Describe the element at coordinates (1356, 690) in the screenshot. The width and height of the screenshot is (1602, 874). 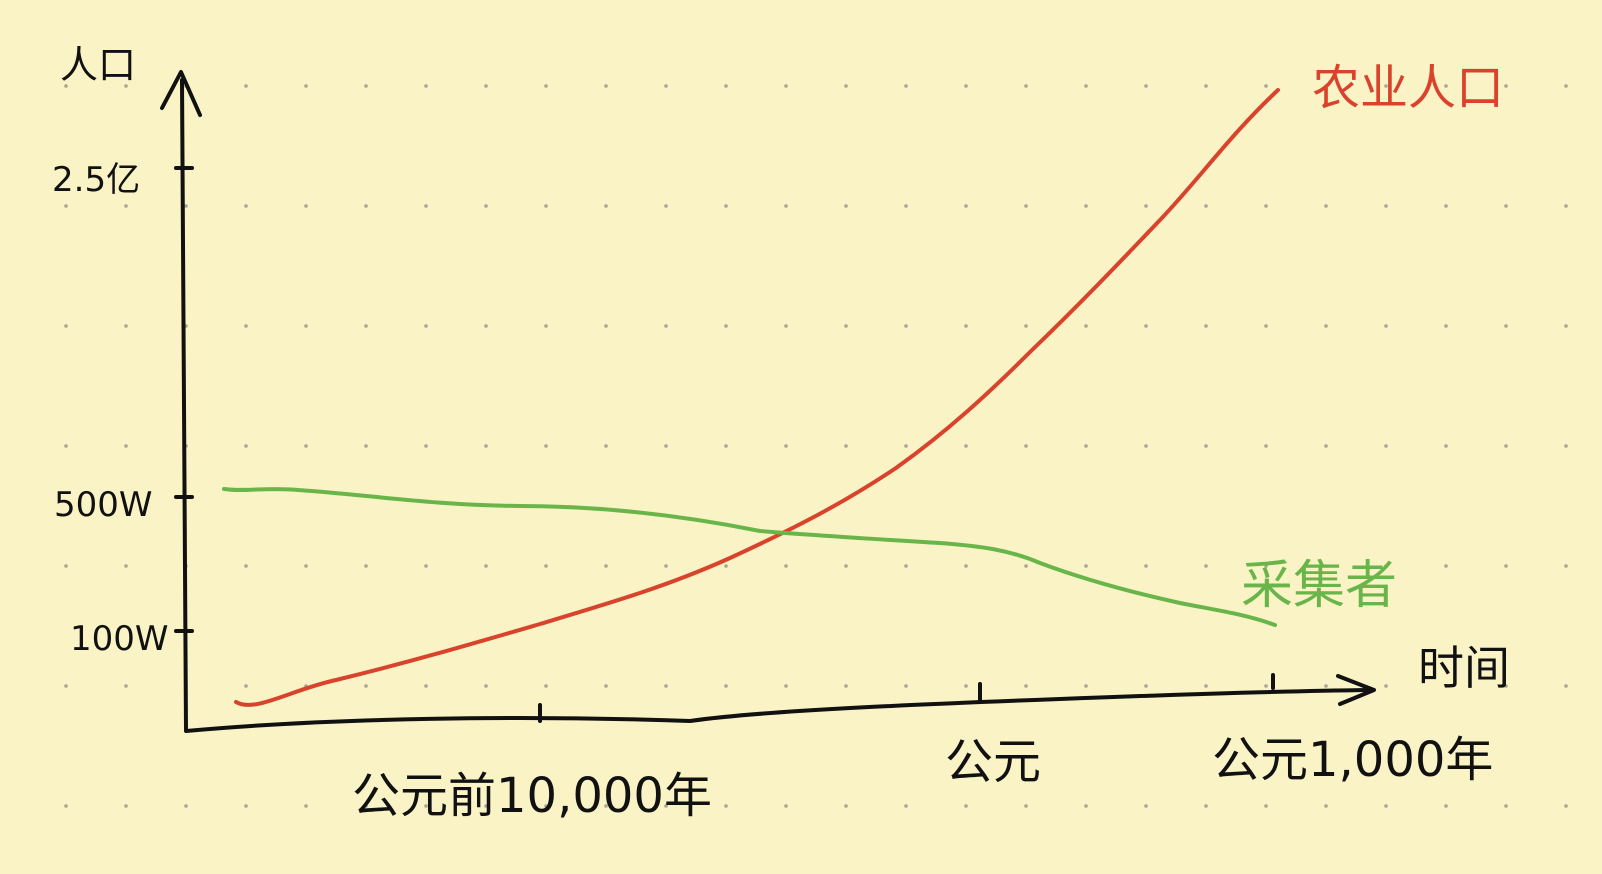
I see `x-axis-arrow` at that location.